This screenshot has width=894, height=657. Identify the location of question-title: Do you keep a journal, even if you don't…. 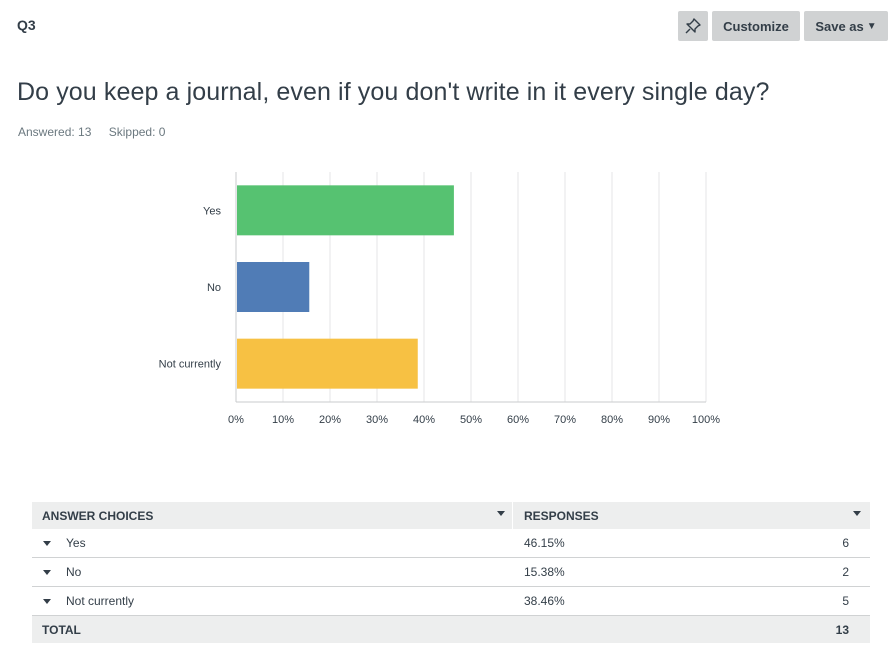
(393, 92).